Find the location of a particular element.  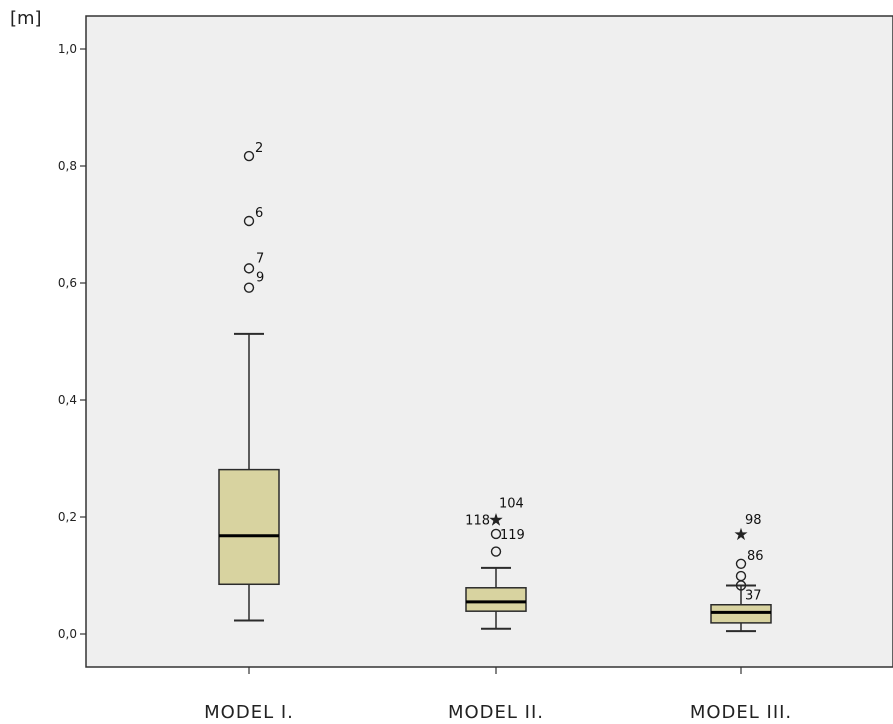

x-category-label: MODEL I. is located at coordinates (249, 712).